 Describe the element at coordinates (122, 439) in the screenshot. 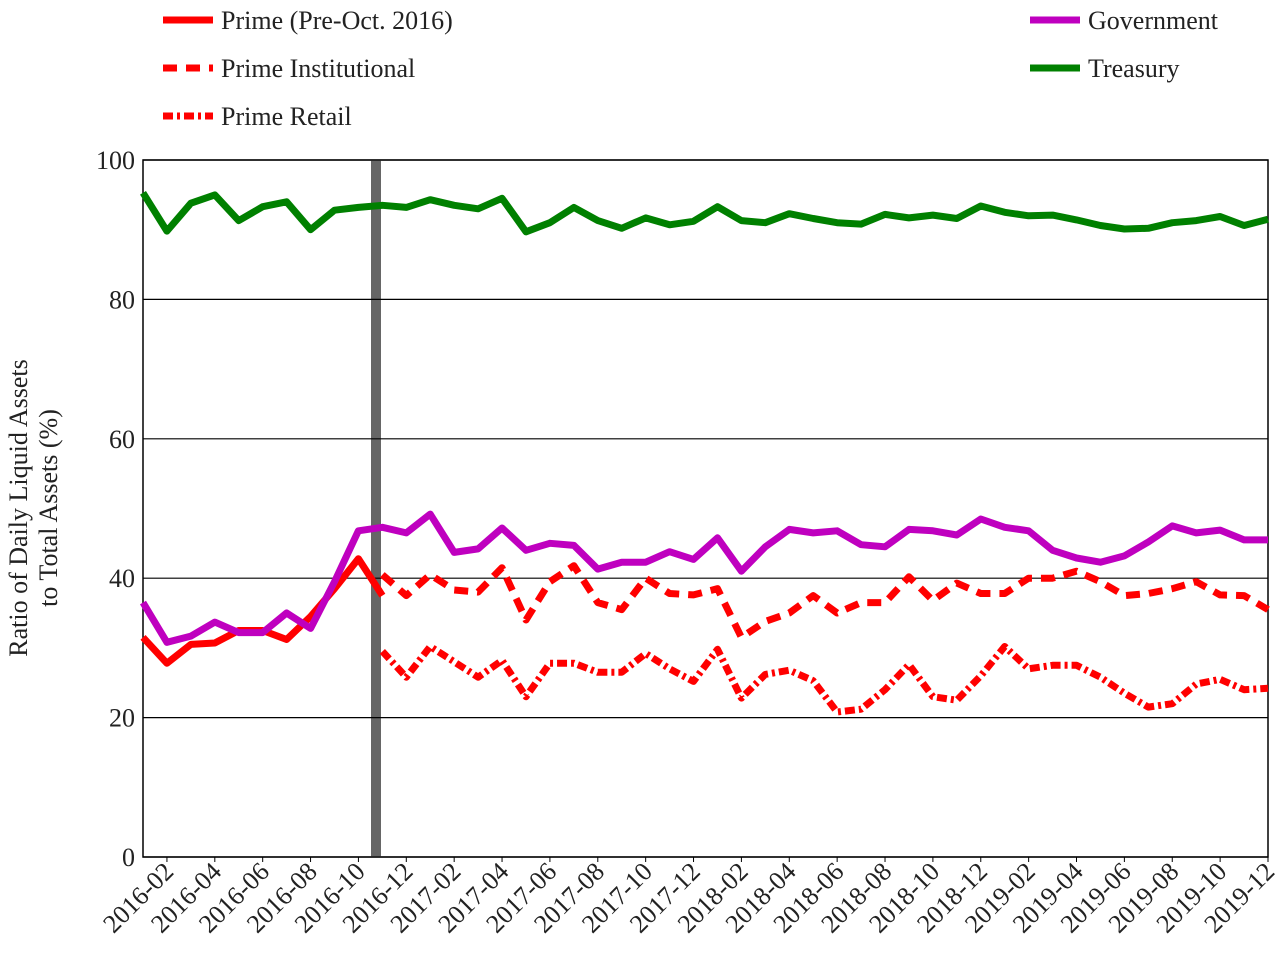

I see `y-tick-label: 60` at that location.